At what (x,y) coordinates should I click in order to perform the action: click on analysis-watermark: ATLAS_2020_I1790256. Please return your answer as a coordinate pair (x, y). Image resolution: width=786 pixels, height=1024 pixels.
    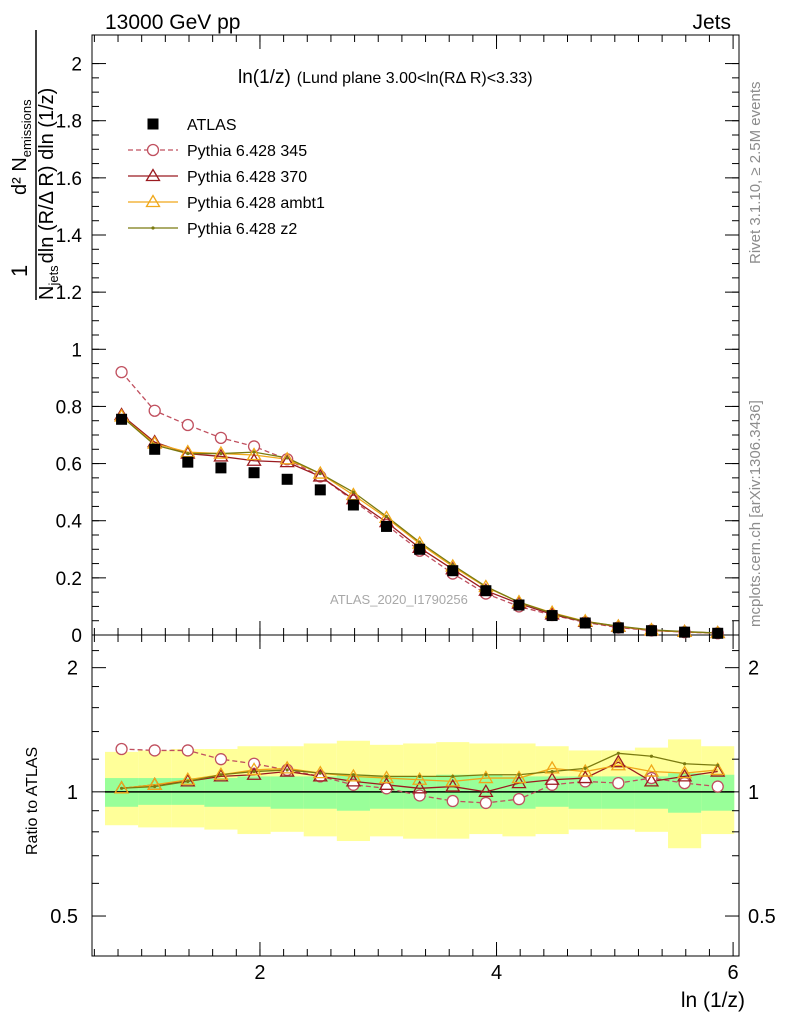
    Looking at the image, I should click on (399, 599).